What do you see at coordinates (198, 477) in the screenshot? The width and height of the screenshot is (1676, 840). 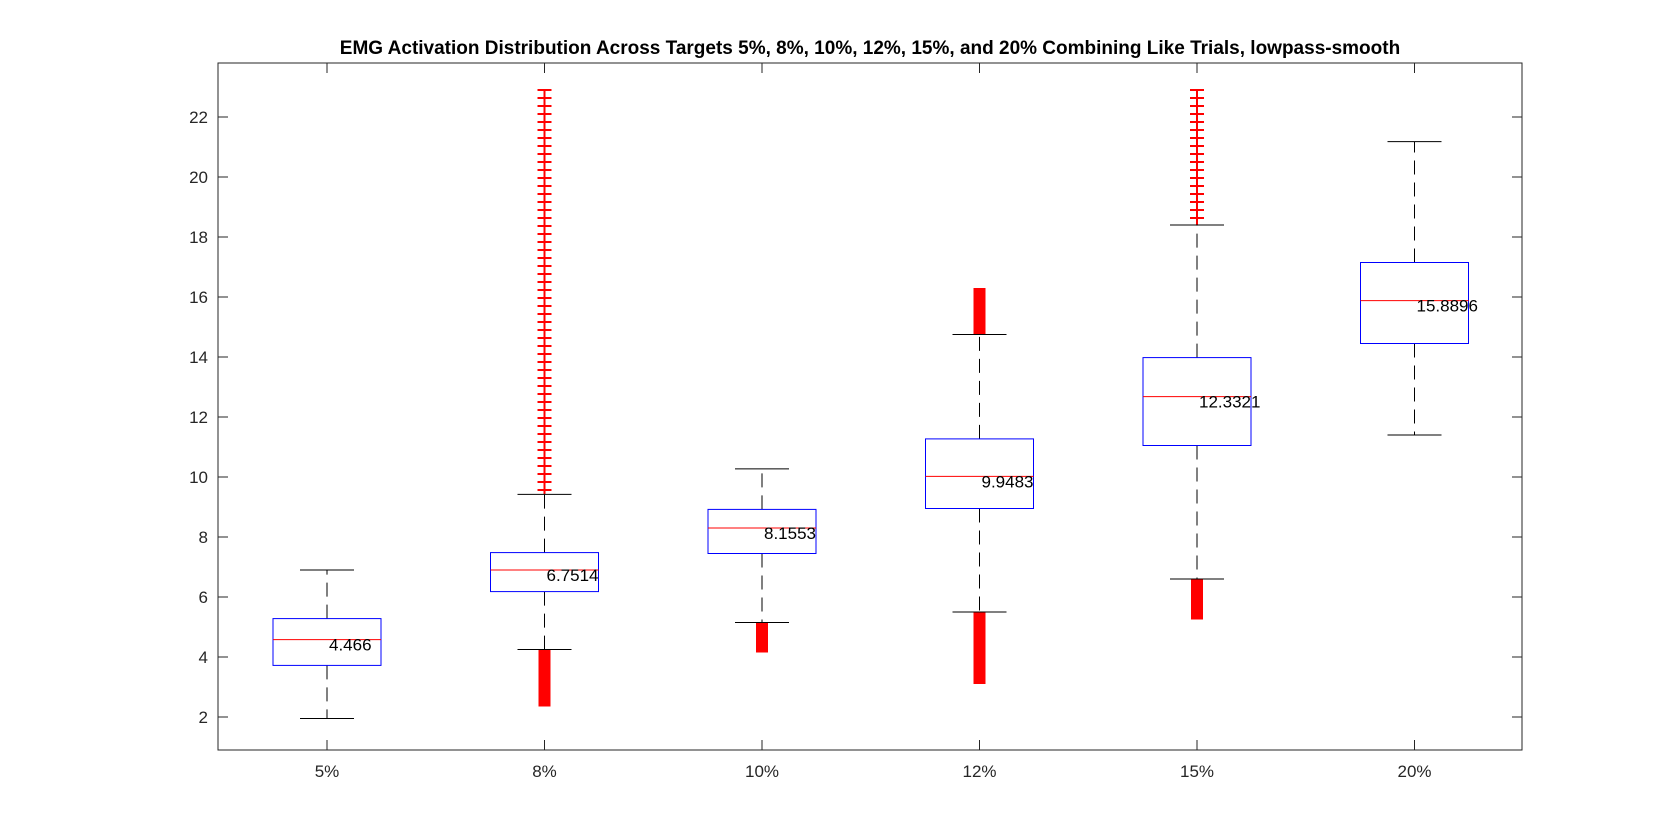 I see `y-tick-label: 10` at bounding box center [198, 477].